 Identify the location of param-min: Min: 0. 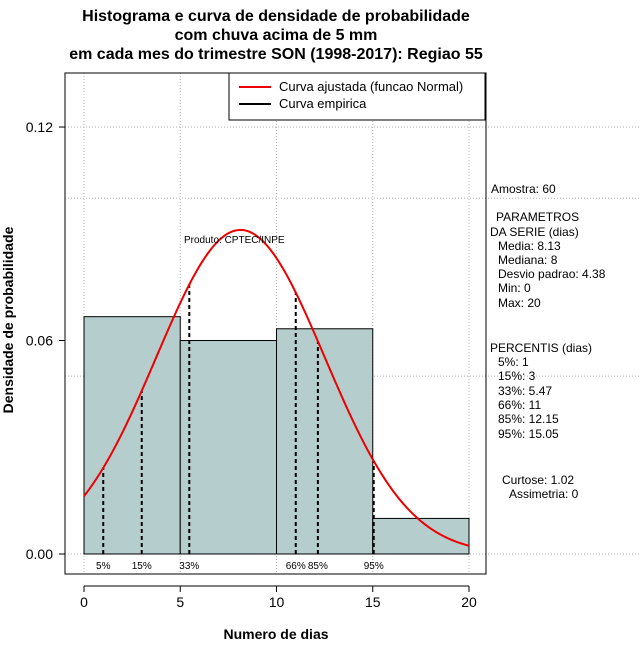
(514, 288).